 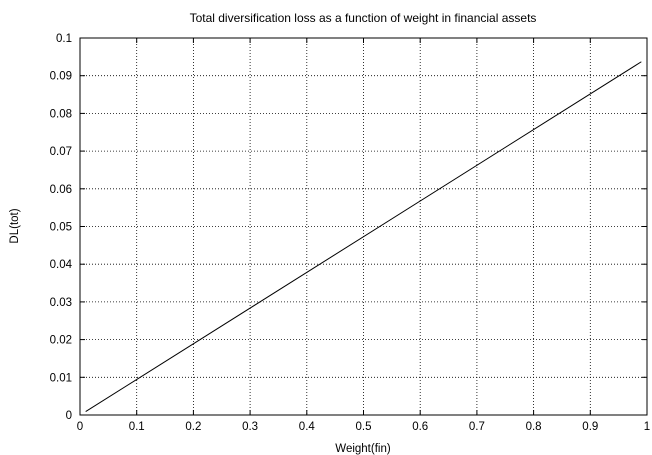 What do you see at coordinates (137, 427) in the screenshot?
I see `x-tick-label: 0.1` at bounding box center [137, 427].